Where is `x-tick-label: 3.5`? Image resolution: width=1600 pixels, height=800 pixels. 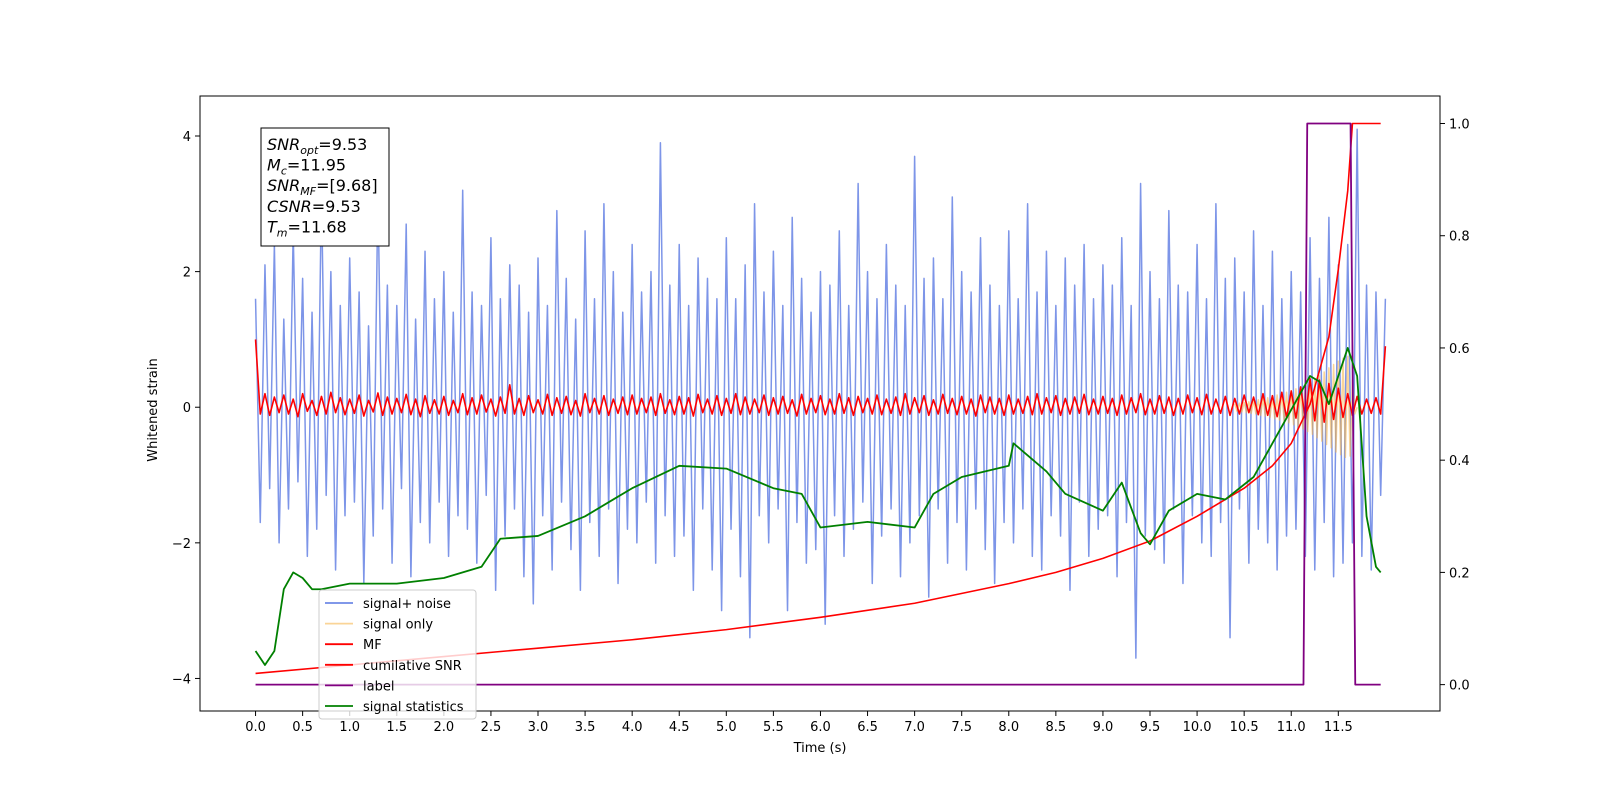
x-tick-label: 3.5 is located at coordinates (585, 727).